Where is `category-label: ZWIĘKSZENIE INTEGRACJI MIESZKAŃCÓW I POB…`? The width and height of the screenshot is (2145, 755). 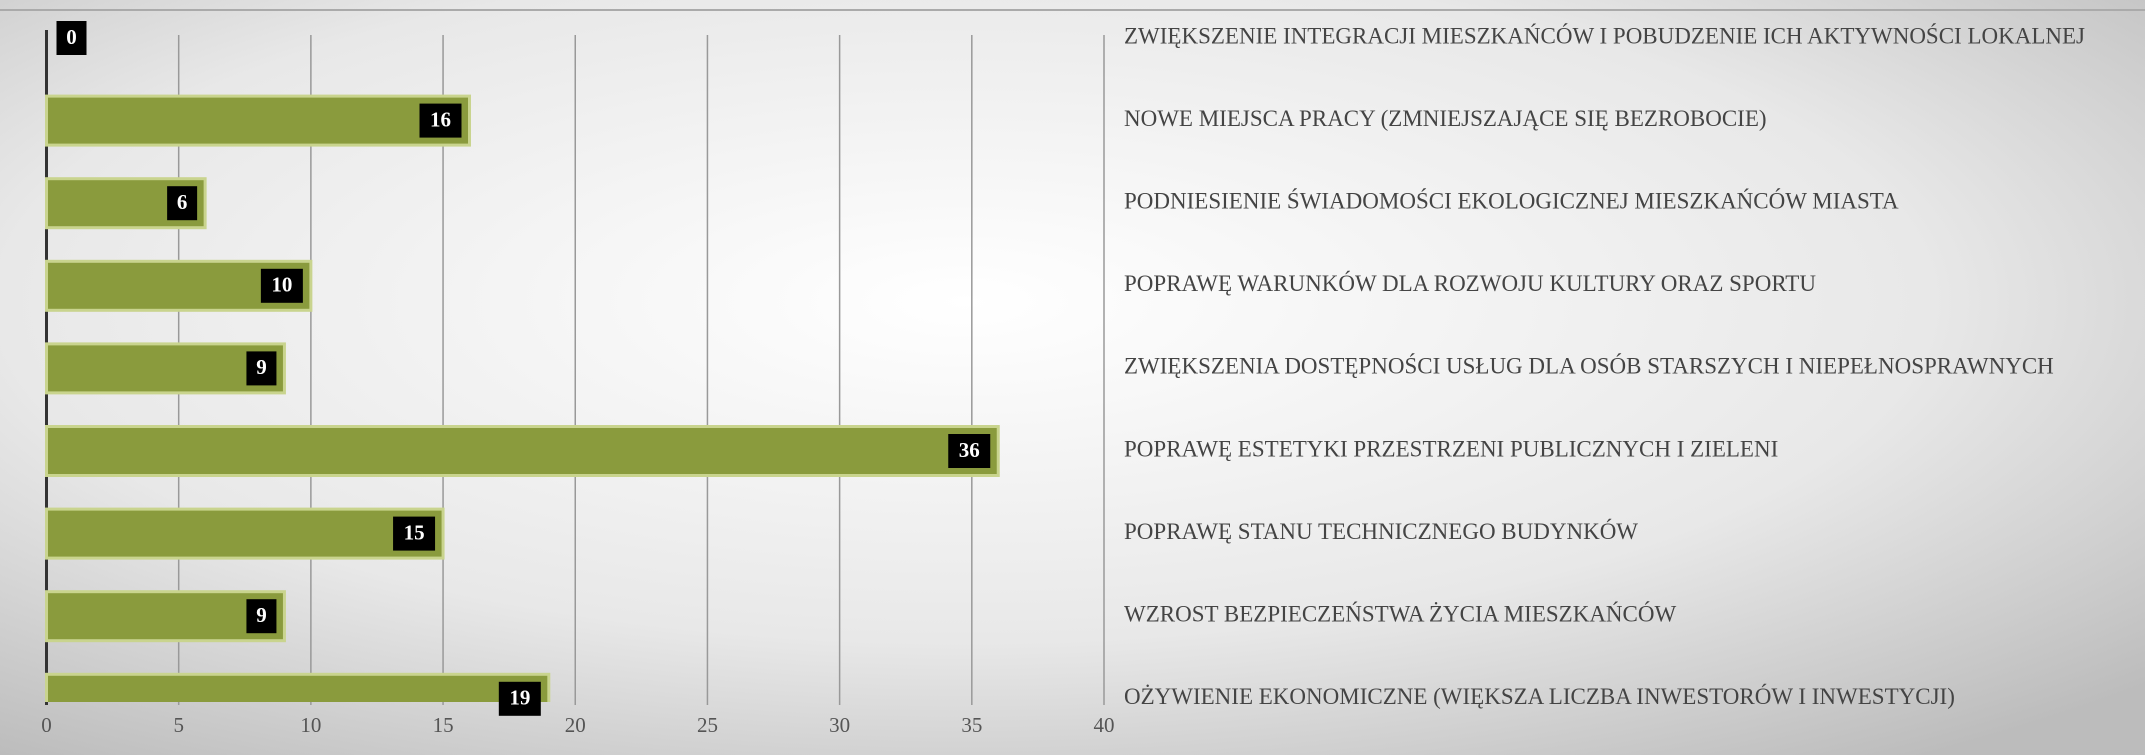 category-label: ZWIĘKSZENIE INTEGRACJI MIESZKAŃCÓW I POB… is located at coordinates (1604, 35).